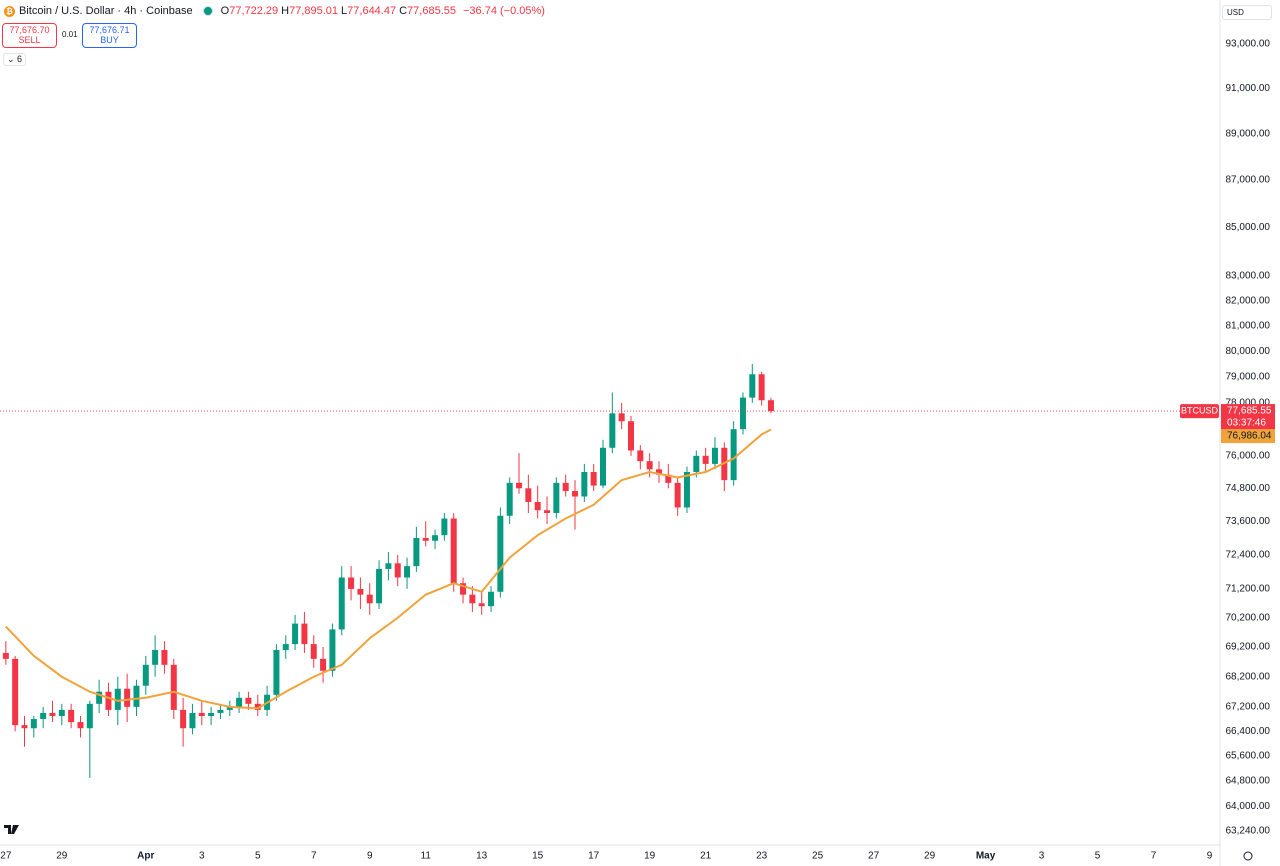  I want to click on change: −36.74 (−0.05%), so click(503, 11).